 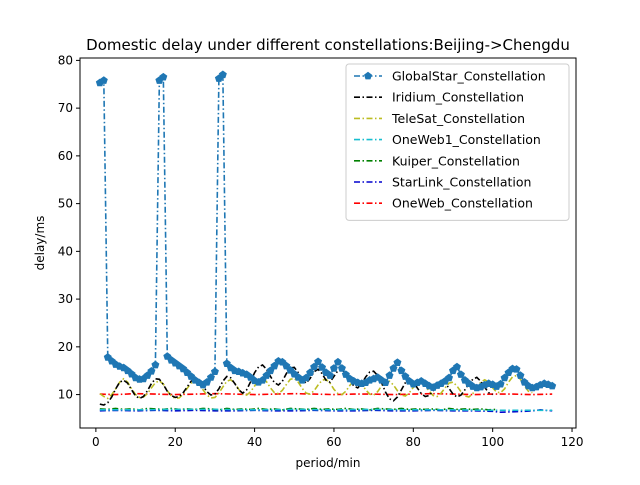 What do you see at coordinates (65, 347) in the screenshot?
I see `y-tick-label: 20` at bounding box center [65, 347].